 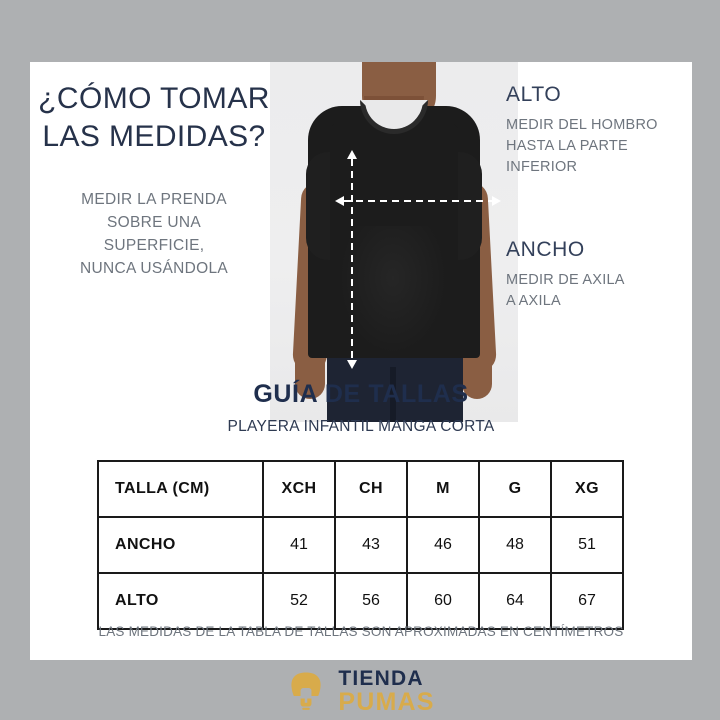 What do you see at coordinates (299, 489) in the screenshot?
I see `table-header-cell-xch: XCH` at bounding box center [299, 489].